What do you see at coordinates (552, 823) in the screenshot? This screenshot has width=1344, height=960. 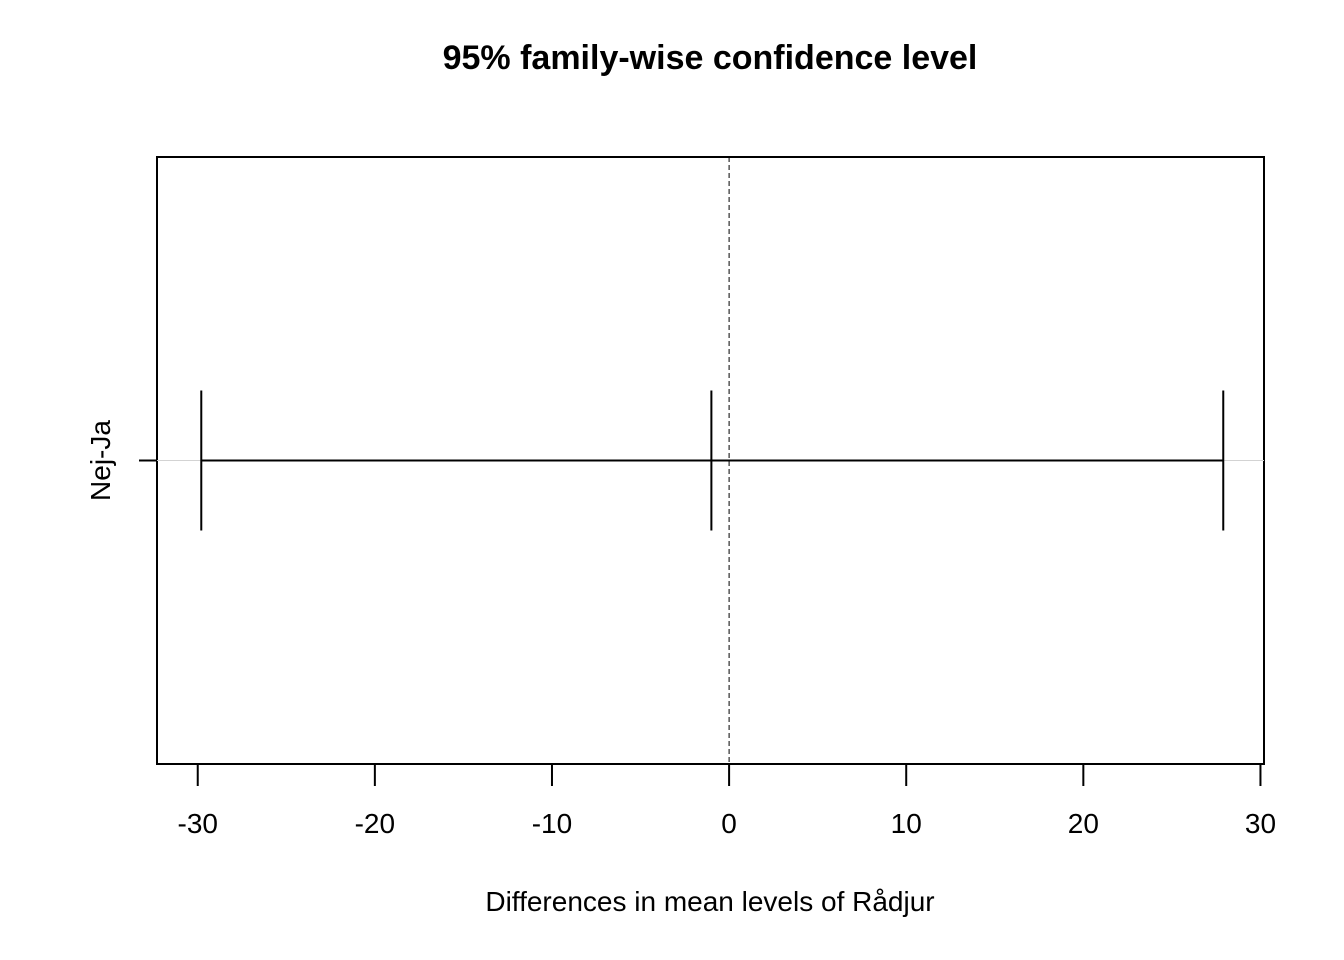 I see `x-tick-label: -10` at bounding box center [552, 823].